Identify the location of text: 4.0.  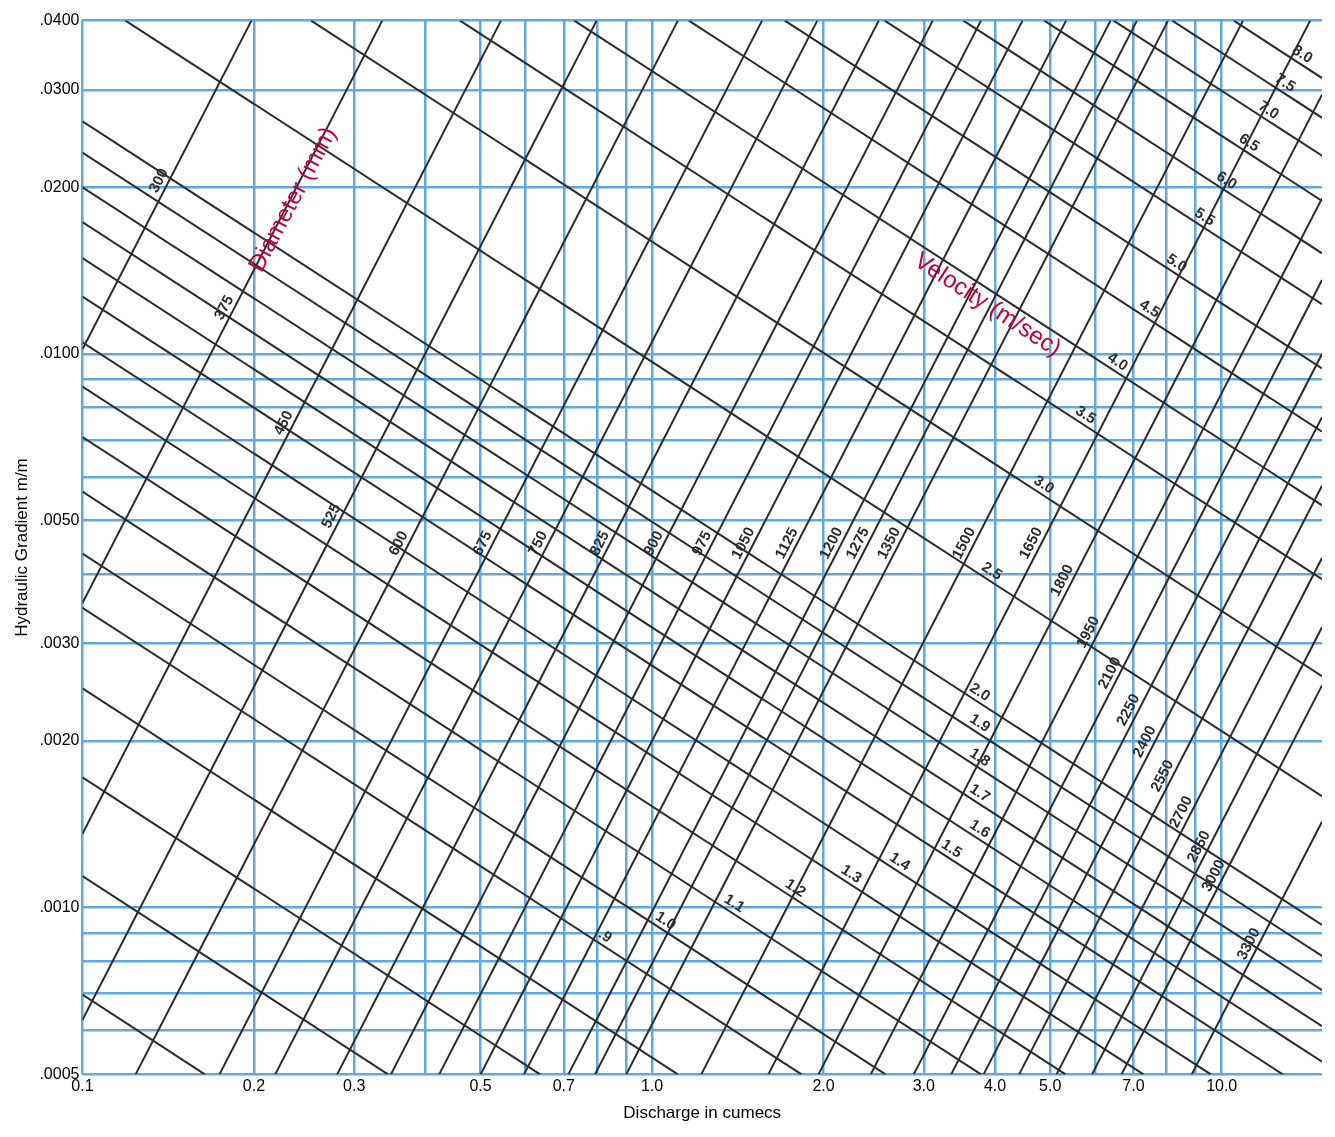
(1118, 361).